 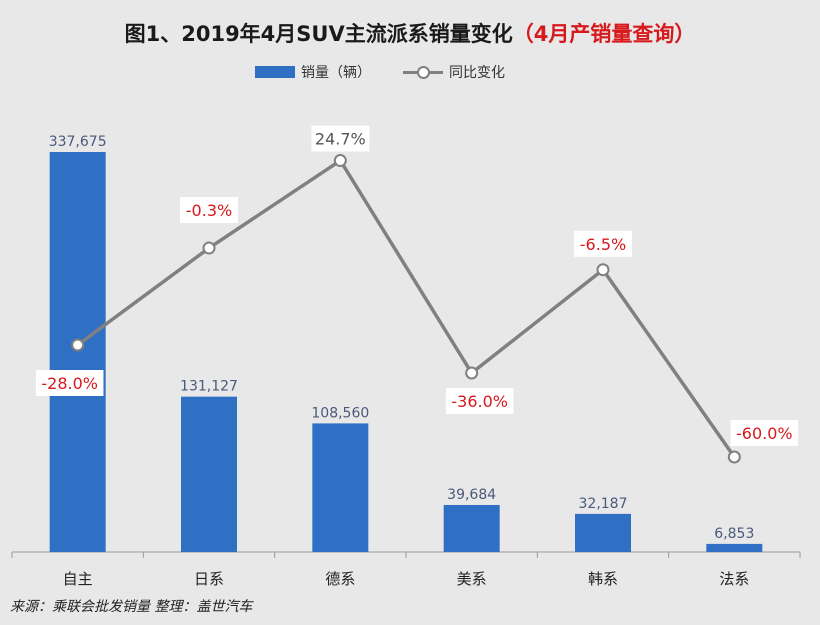 What do you see at coordinates (396, 72) in the screenshot?
I see `chart-legend: 销量（辆） 同比变化` at bounding box center [396, 72].